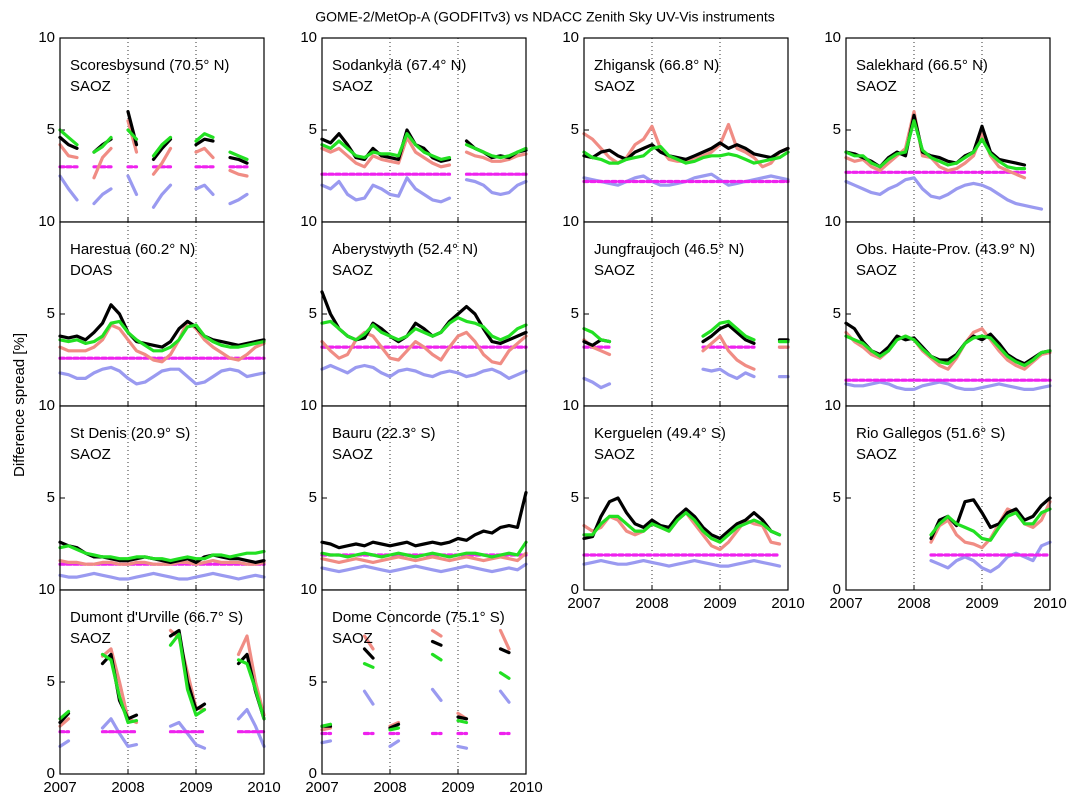 This screenshot has height=801, width=1070. What do you see at coordinates (660, 433) in the screenshot?
I see `panel-title: Kerguelen (49.4° S)` at bounding box center [660, 433].